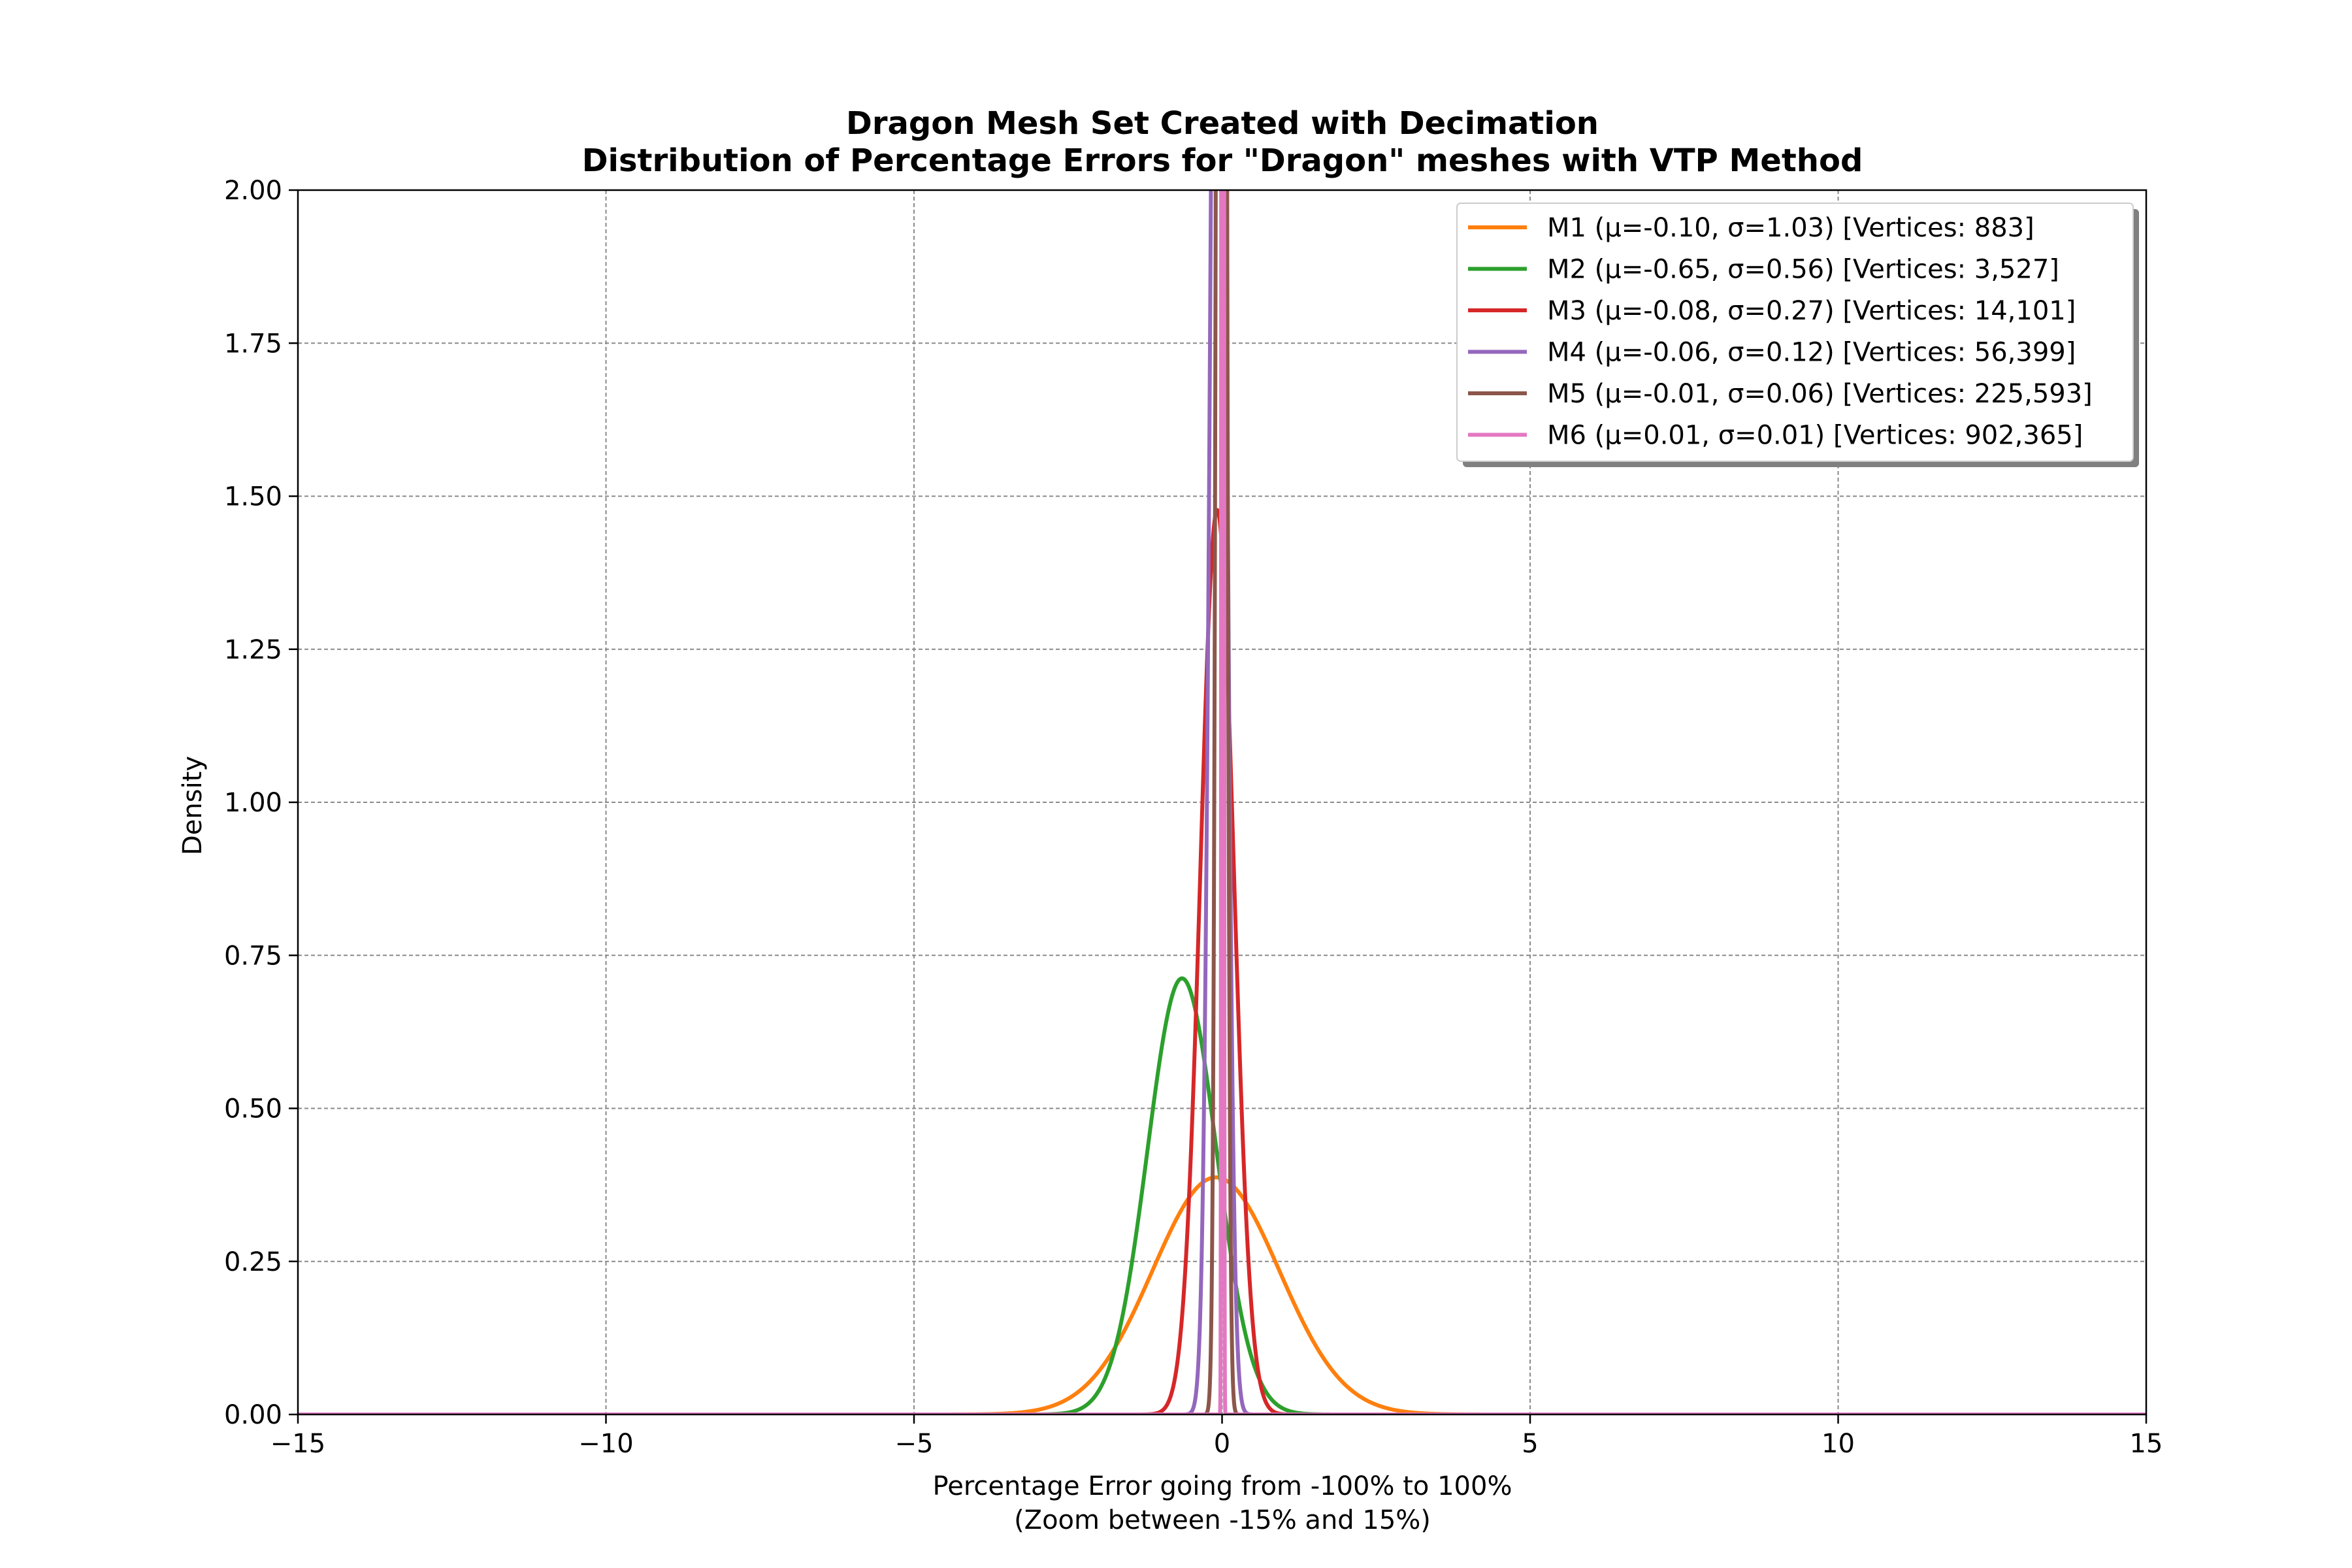 This screenshot has width=2352, height=1568. What do you see at coordinates (253, 650) in the screenshot?
I see `y-tick-label: 1.25` at bounding box center [253, 650].